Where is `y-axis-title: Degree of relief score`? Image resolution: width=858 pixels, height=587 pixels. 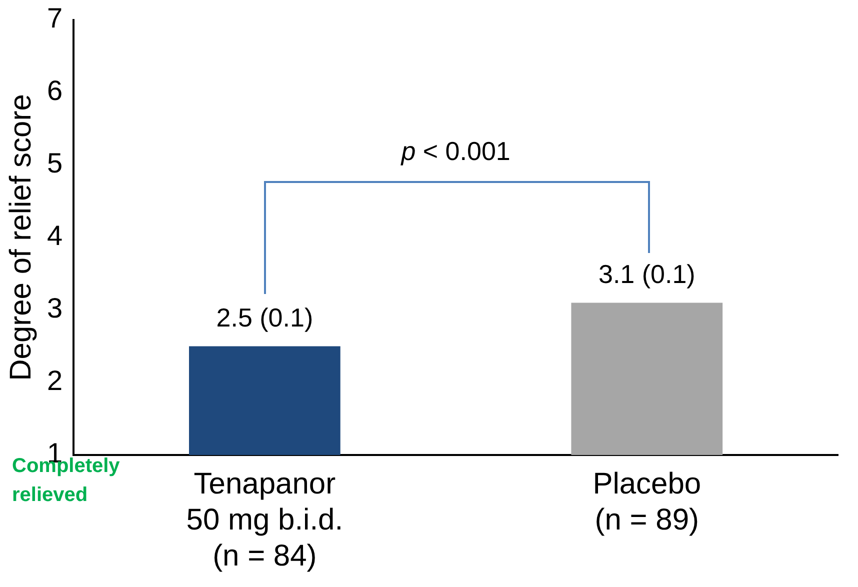
y-axis-title: Degree of relief score is located at coordinates (21, 237).